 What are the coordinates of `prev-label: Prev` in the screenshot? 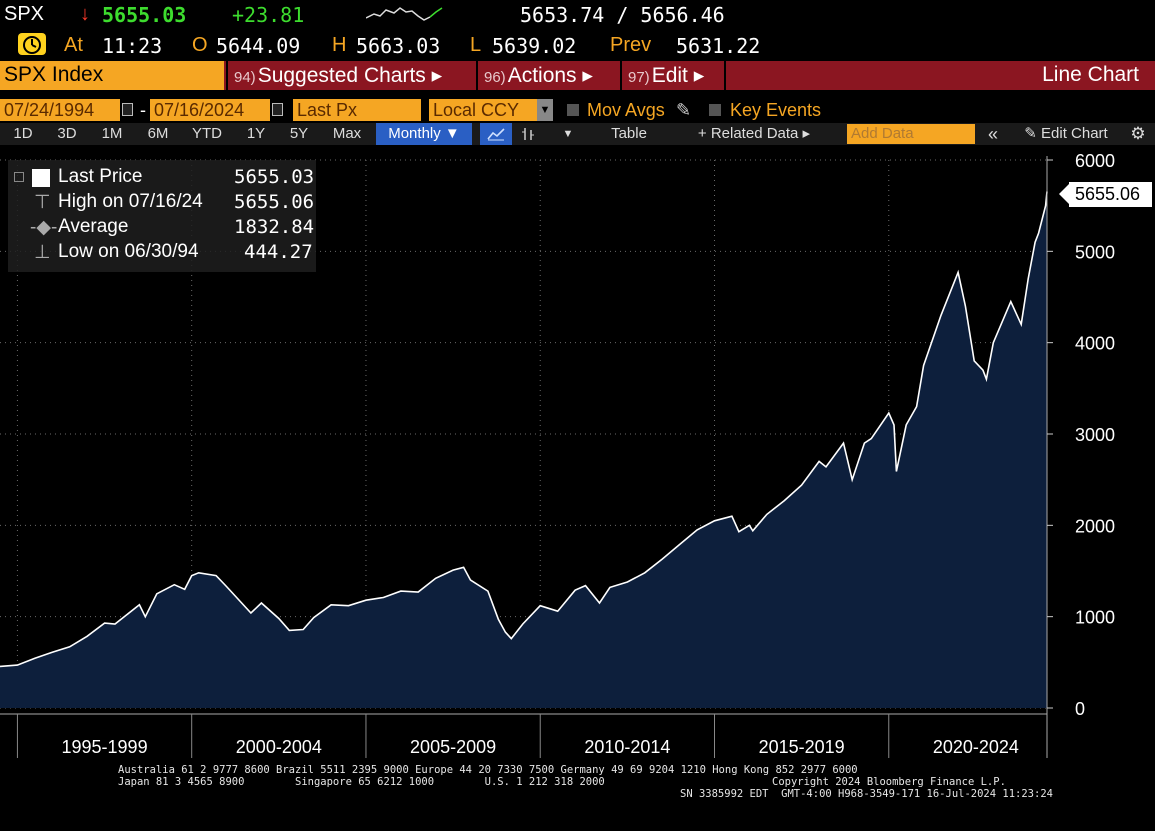 It's located at (631, 45).